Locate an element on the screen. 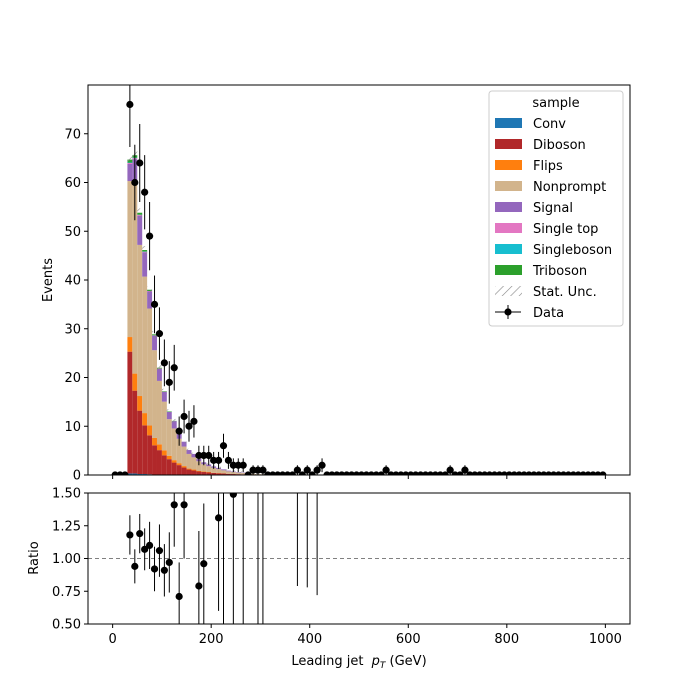 Image resolution: width=700 pixels, height=700 pixels. ratio-y-tick-label: 1.50 is located at coordinates (66, 494).